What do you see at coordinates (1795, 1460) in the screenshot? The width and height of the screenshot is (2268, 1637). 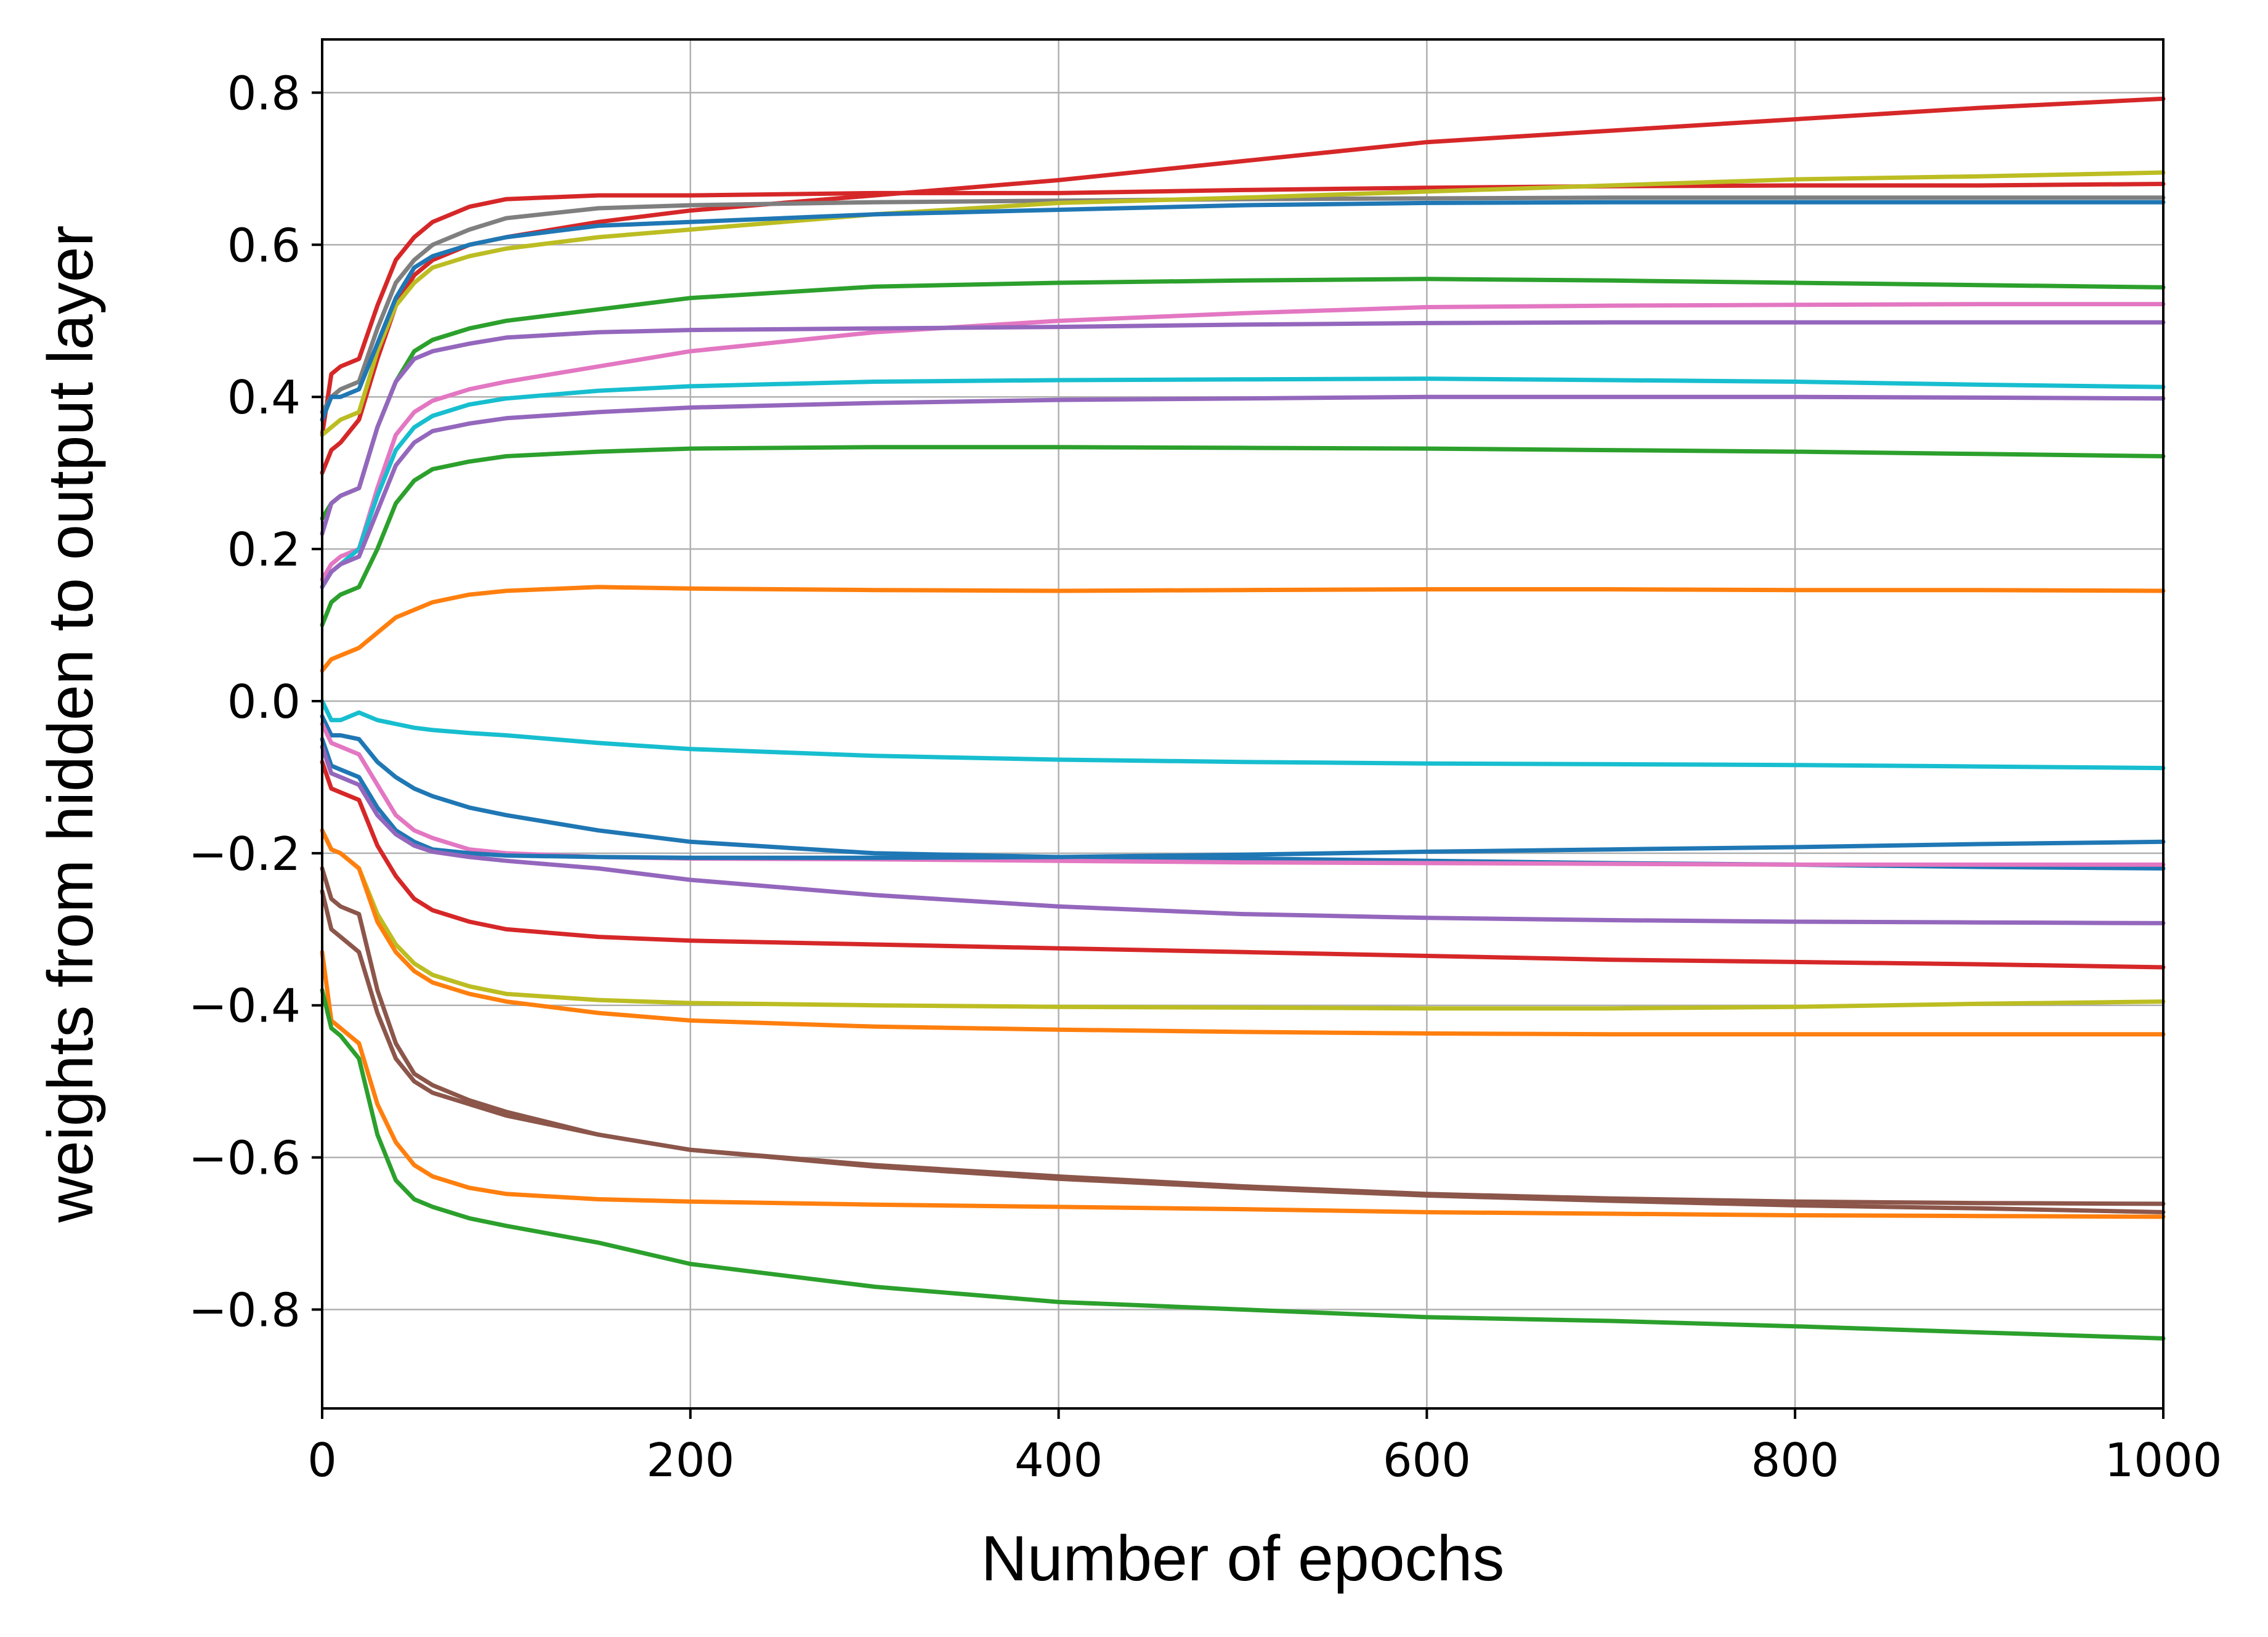 I see `x-tick-label: 800` at bounding box center [1795, 1460].